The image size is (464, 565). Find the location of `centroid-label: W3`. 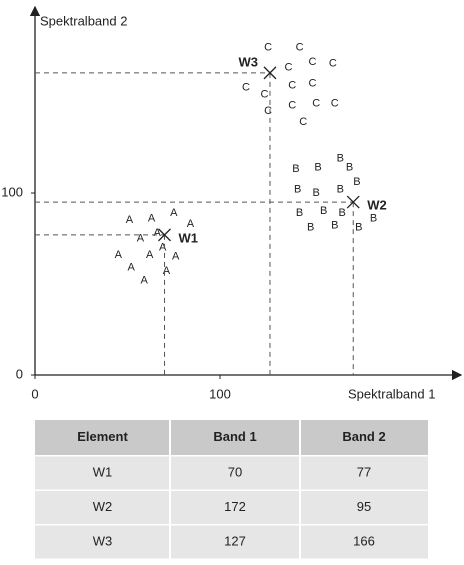

centroid-label: W3 is located at coordinates (248, 61).